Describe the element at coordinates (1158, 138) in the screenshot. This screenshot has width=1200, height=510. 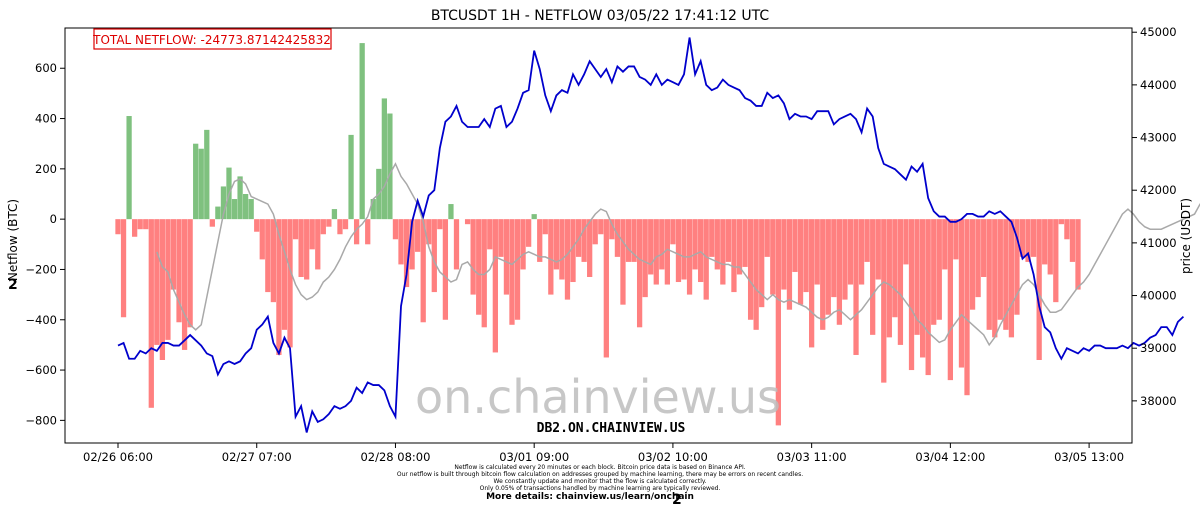
I see `y-tick-label-right: 43000` at that location.